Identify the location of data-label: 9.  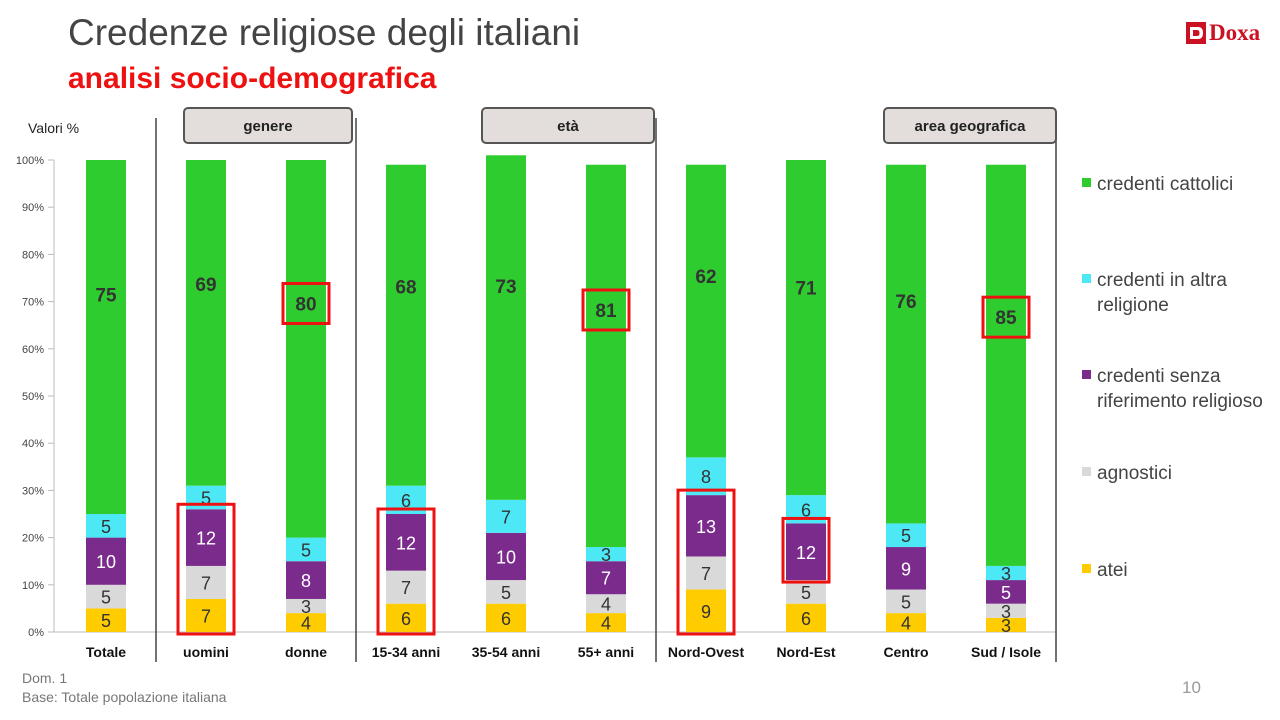
(906, 569).